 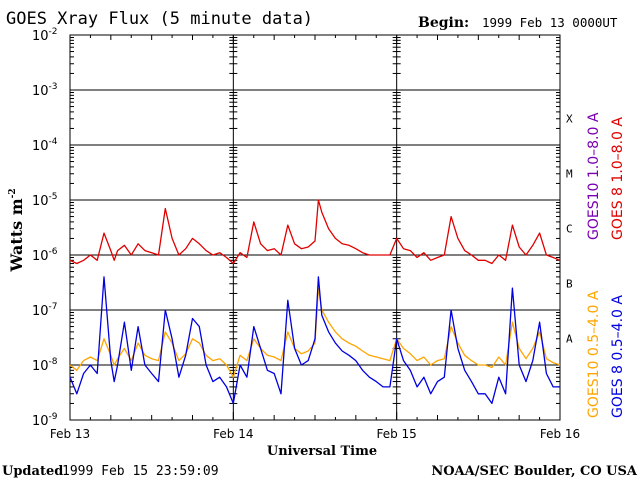 I want to click on y-axis-label: Watts m, so click(x=16, y=235).